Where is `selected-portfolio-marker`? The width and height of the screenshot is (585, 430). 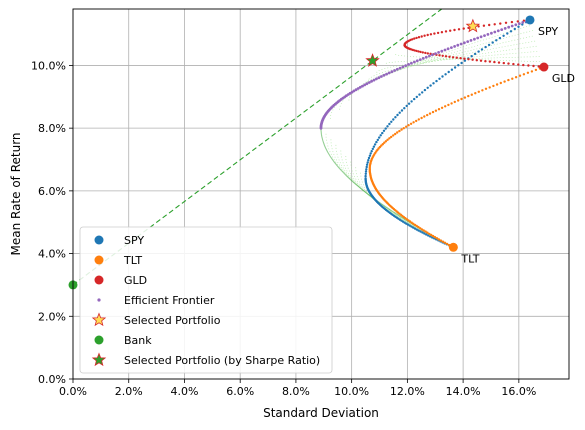 selected-portfolio-marker is located at coordinates (473, 25).